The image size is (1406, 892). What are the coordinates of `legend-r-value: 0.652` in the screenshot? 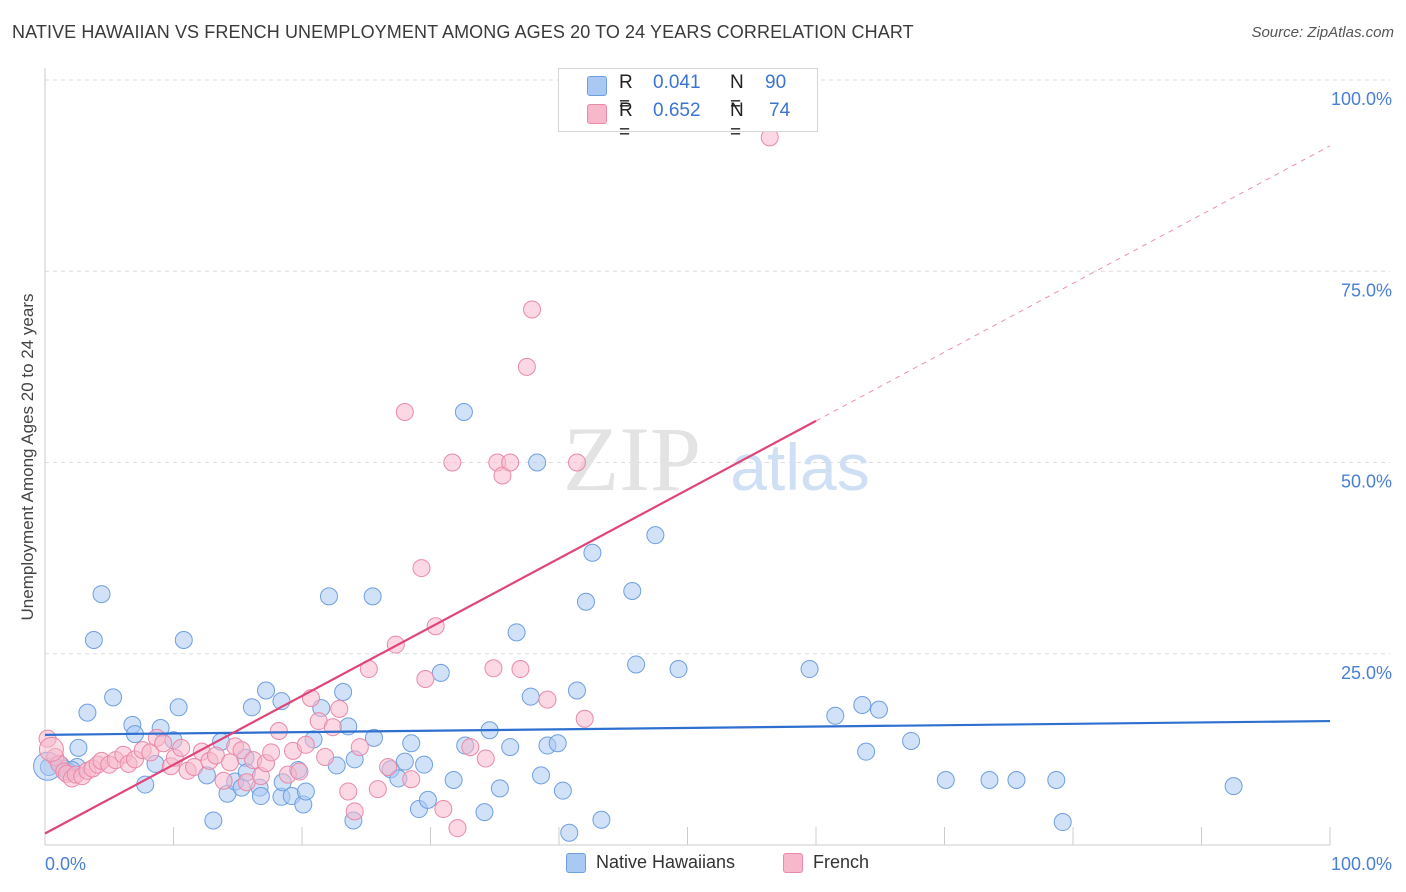 It's located at (677, 110).